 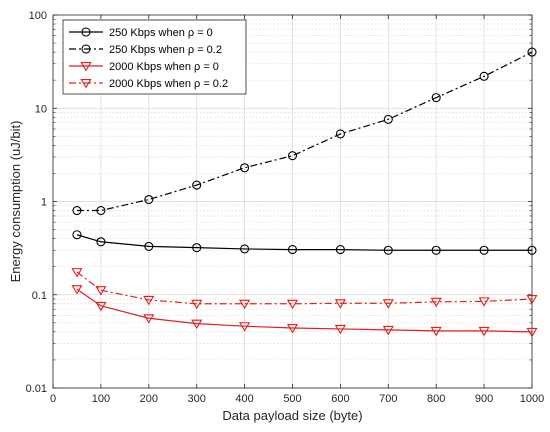 What do you see at coordinates (292, 415) in the screenshot?
I see `x-axis-title: Data payload size (byte)` at bounding box center [292, 415].